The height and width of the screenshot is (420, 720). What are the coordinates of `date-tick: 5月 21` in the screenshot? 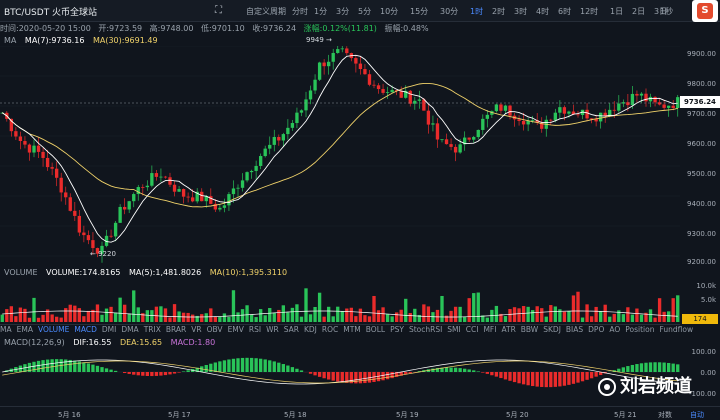 It's located at (625, 415).